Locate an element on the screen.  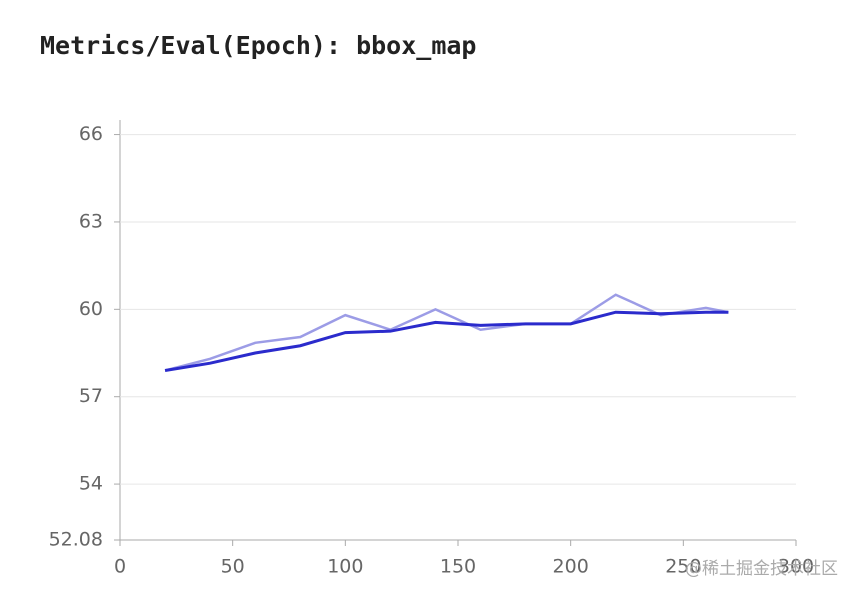
x-tick-label: 200 is located at coordinates (571, 567).